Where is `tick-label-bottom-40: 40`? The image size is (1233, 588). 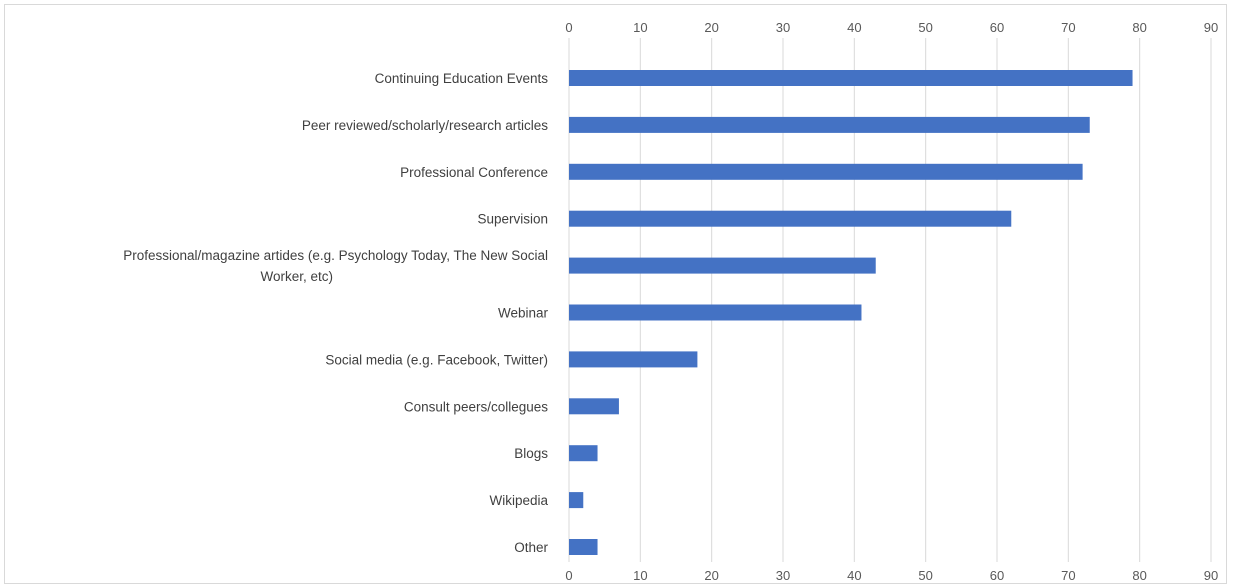
tick-label-bottom-40: 40 is located at coordinates (854, 575).